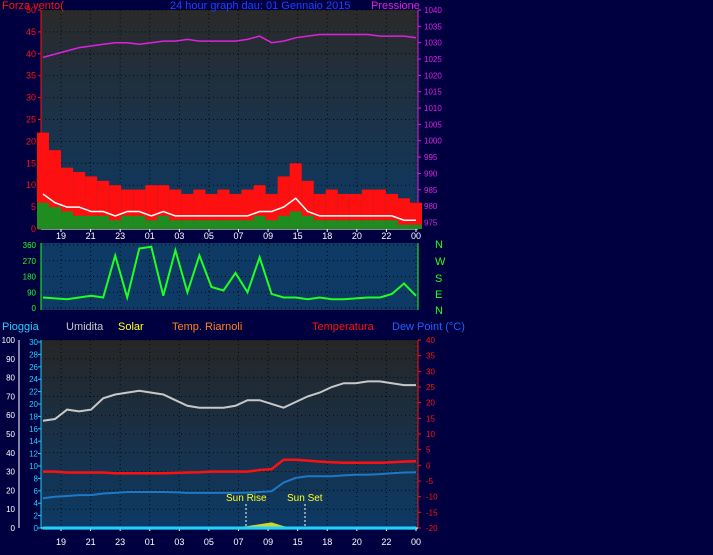 This screenshot has height=555, width=713. What do you see at coordinates (36, 528) in the screenshot?
I see `hum-y-tick-label-0: 0` at bounding box center [36, 528].